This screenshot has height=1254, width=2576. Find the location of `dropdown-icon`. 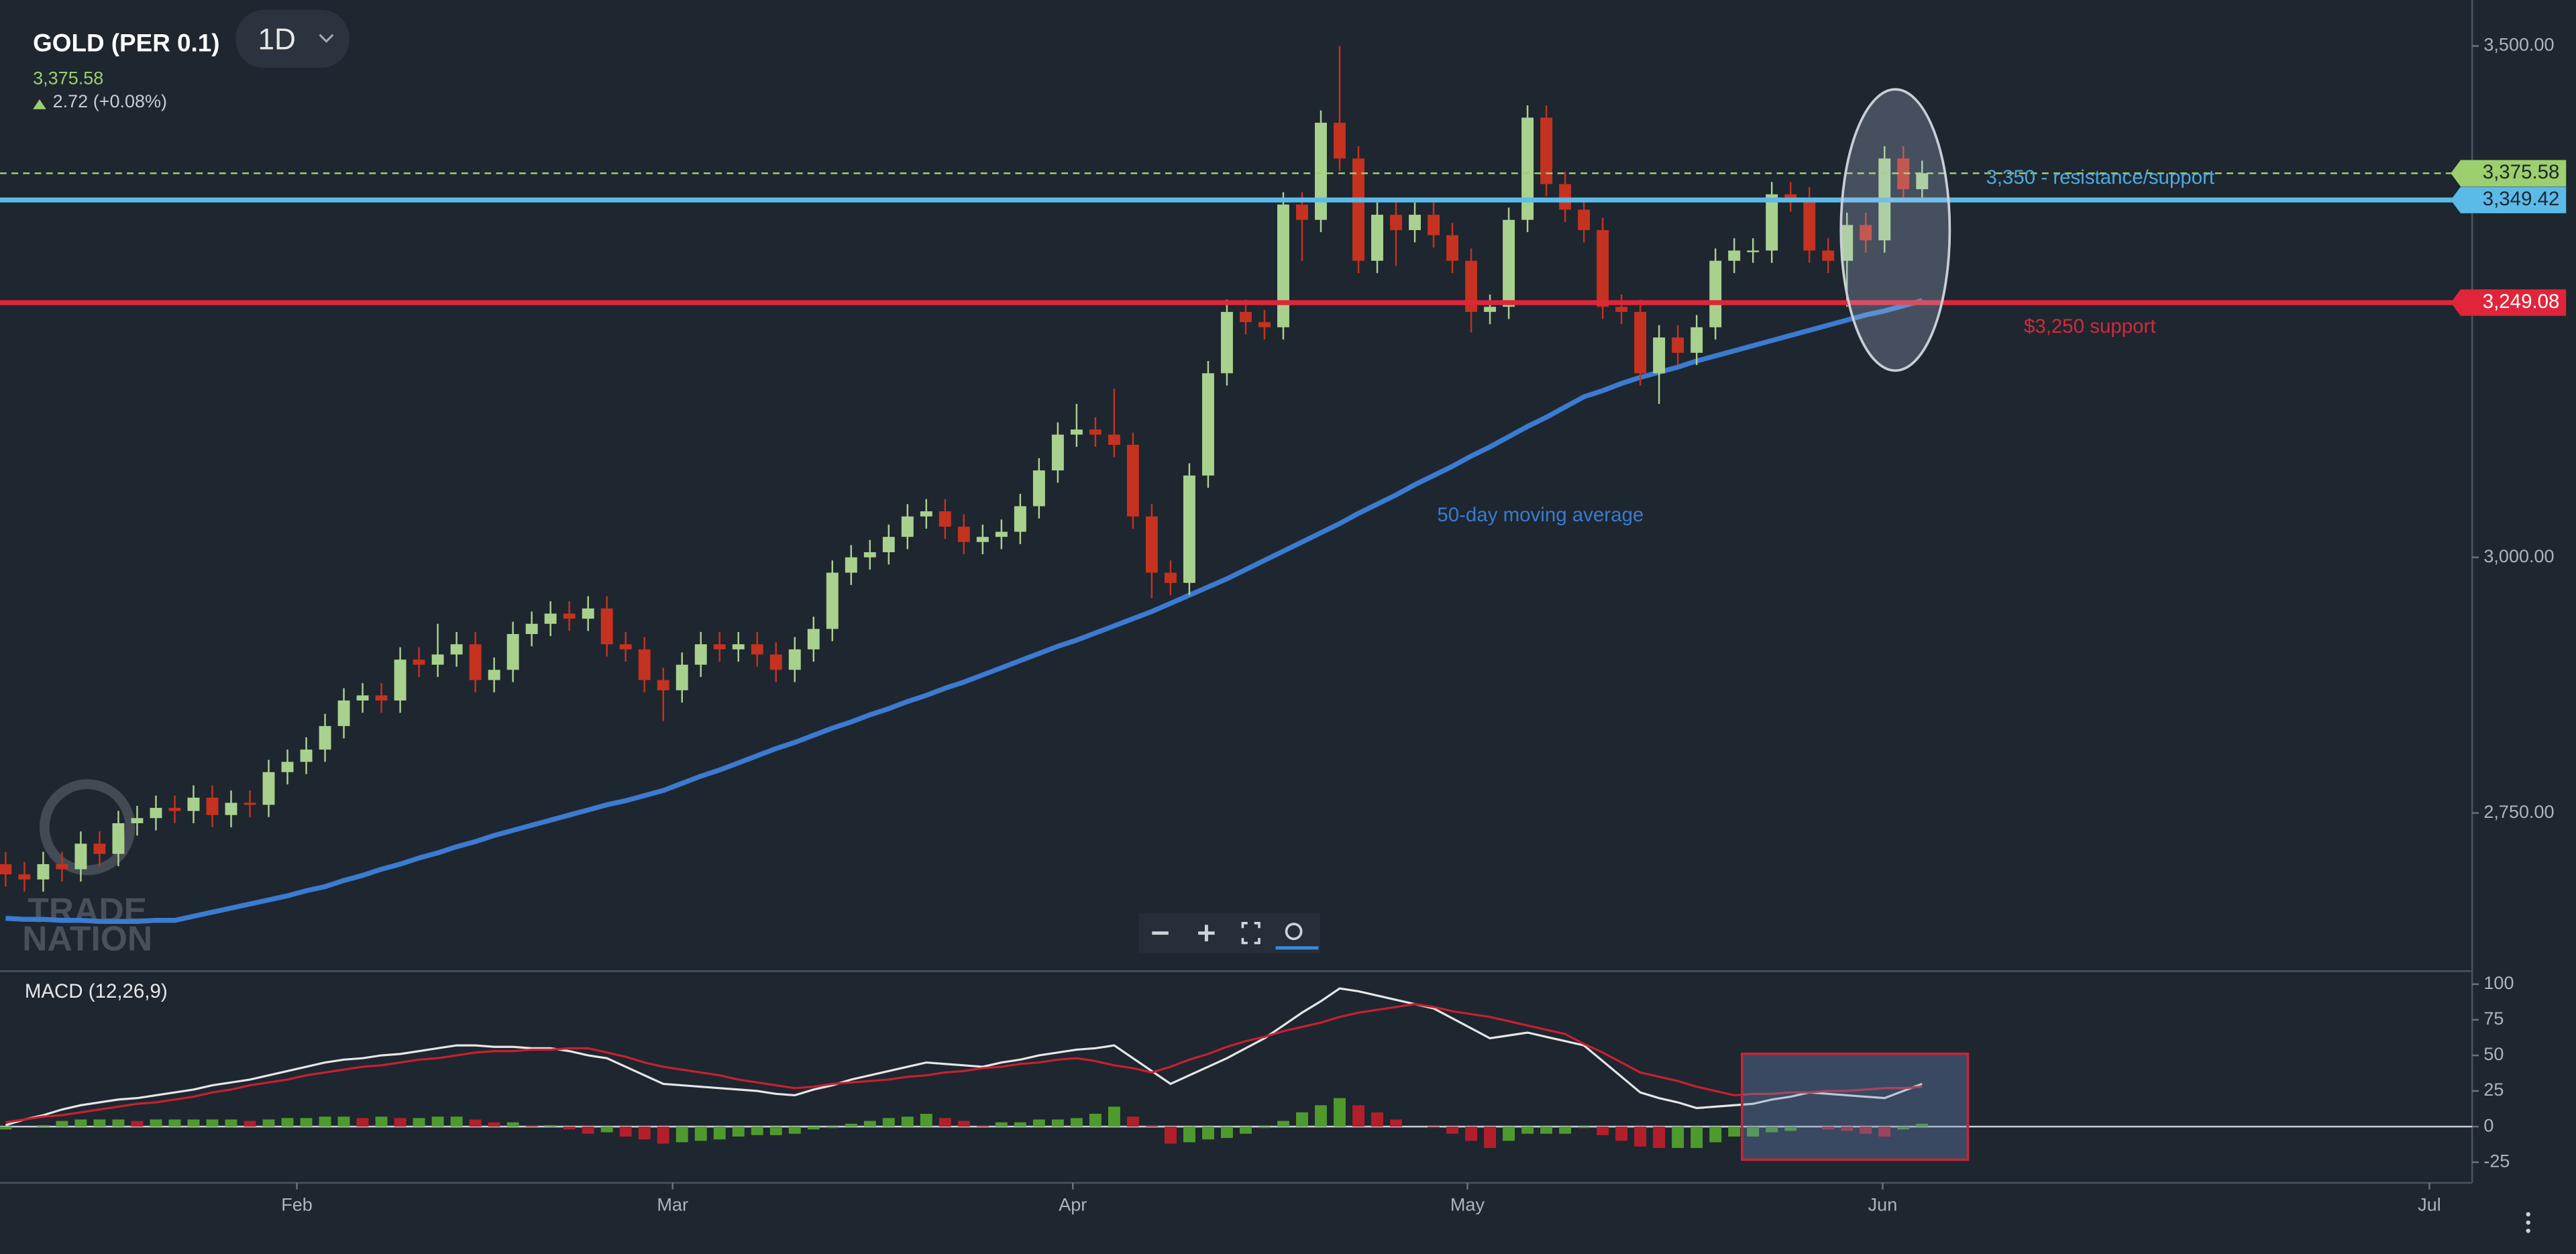

dropdown-icon is located at coordinates (326, 38).